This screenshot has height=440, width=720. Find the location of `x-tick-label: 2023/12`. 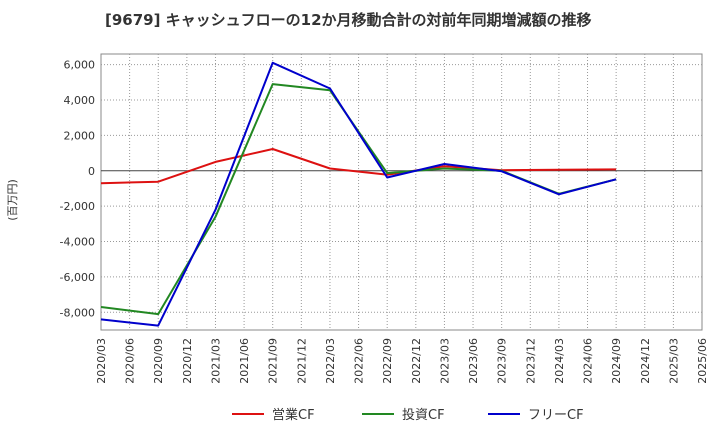

x-tick-label: 2023/12 is located at coordinates (530, 361).